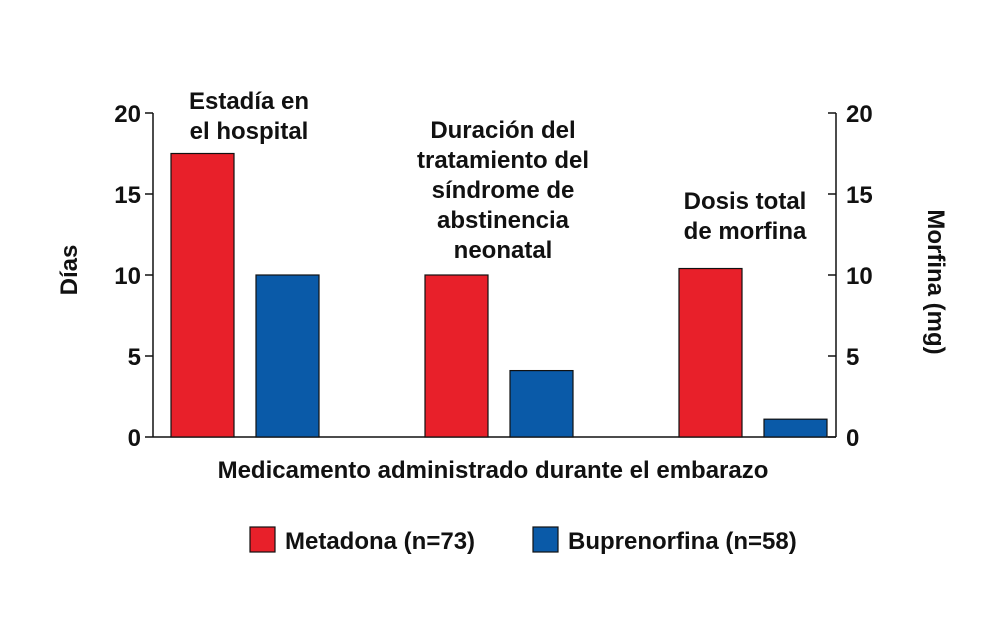 The height and width of the screenshot is (632, 1000). What do you see at coordinates (523, 540) in the screenshot?
I see `legend: Metadona (n=73) Buprenorfina (n=58)` at bounding box center [523, 540].